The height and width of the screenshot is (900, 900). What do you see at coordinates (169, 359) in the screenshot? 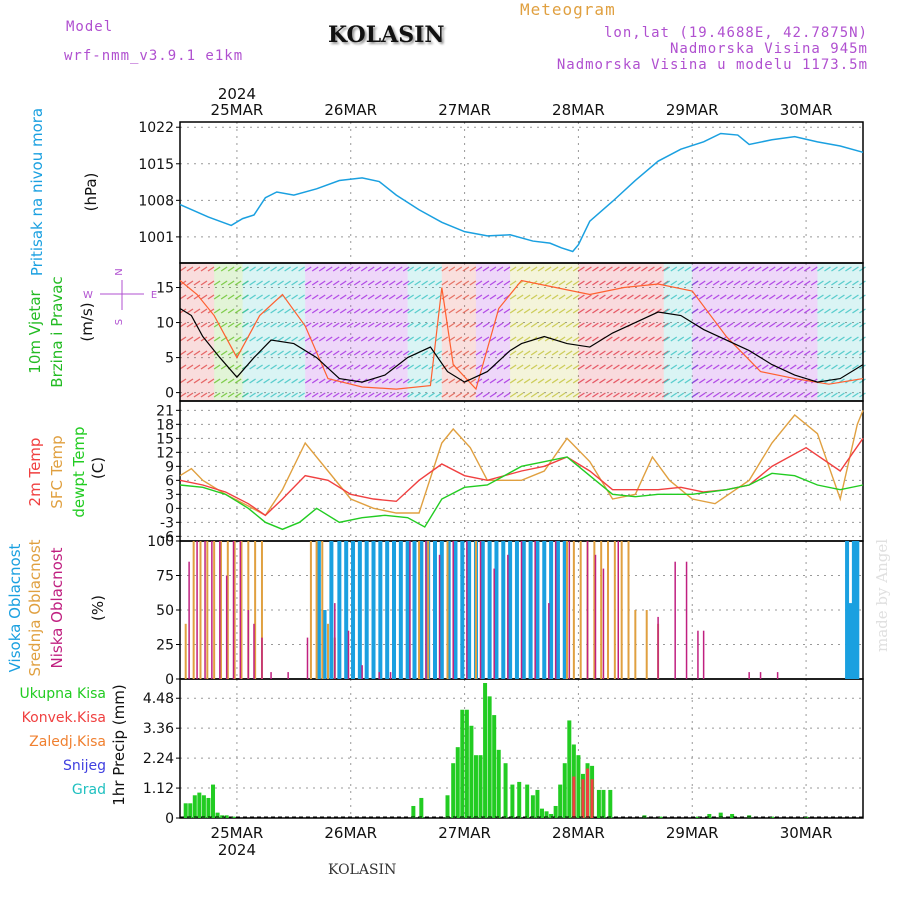
I see `y-tick-label: 5` at bounding box center [169, 359].